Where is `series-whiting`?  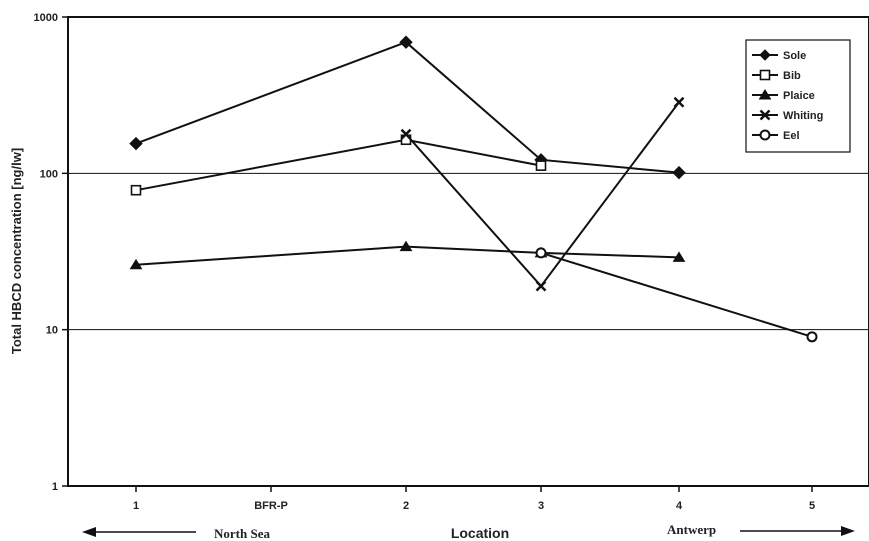
series-whiting is located at coordinates (542, 194).